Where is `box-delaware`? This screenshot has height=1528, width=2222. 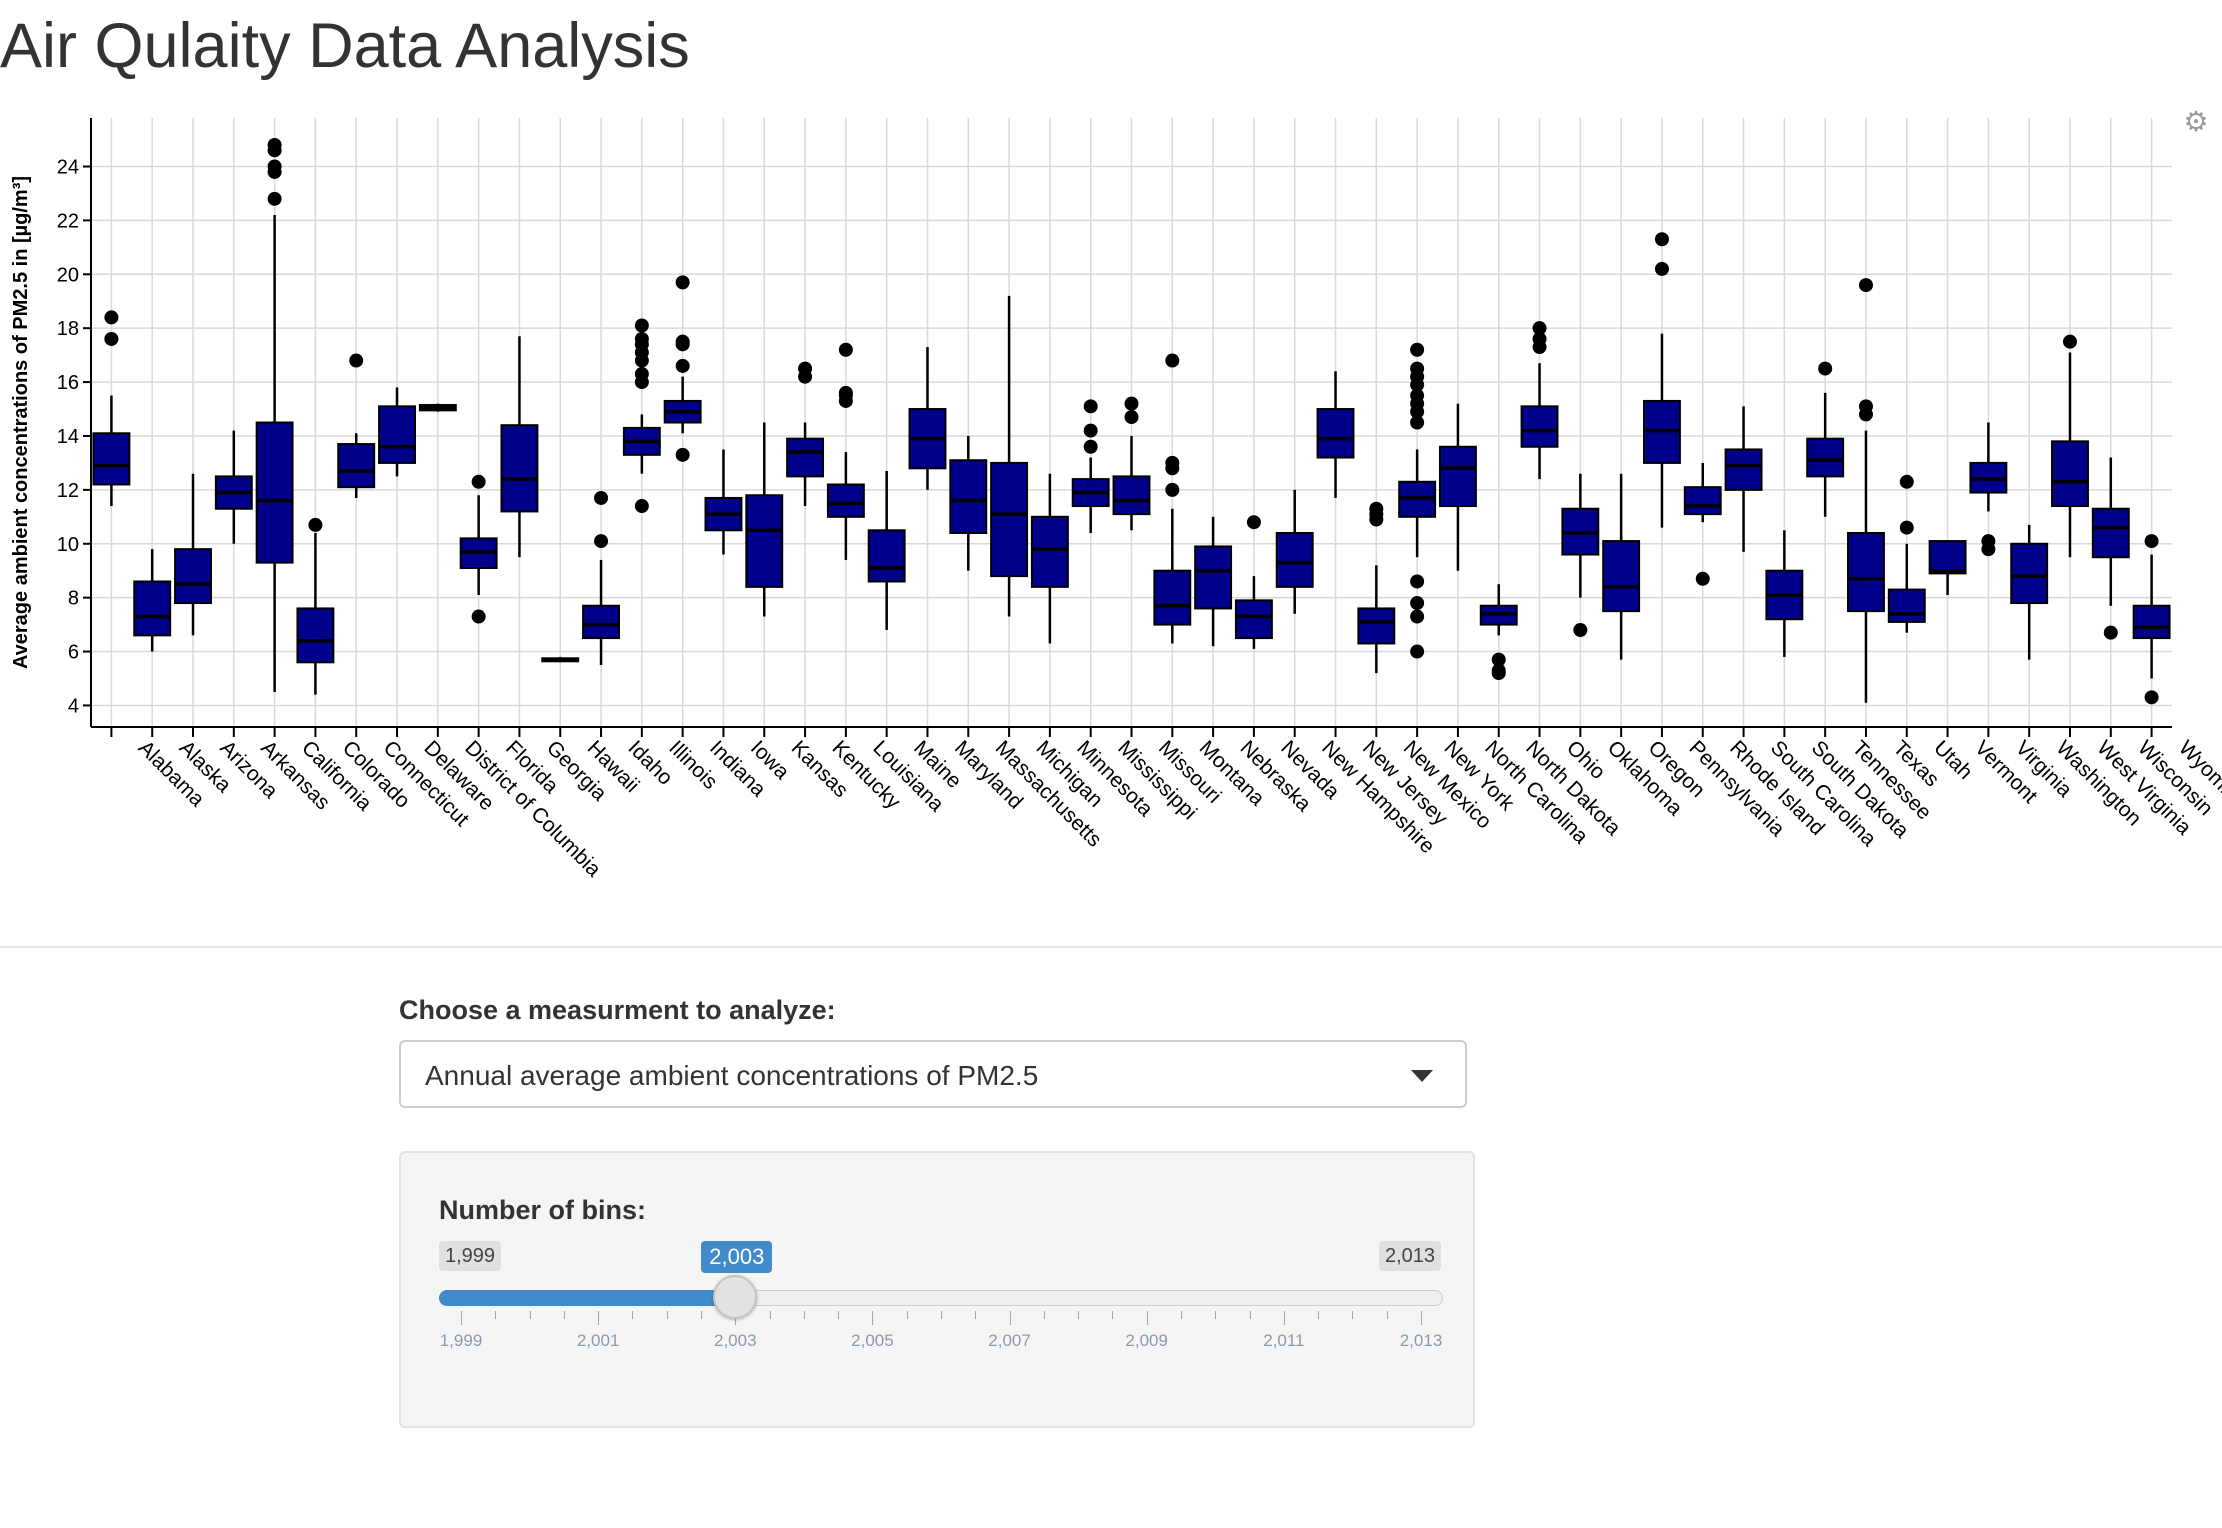 box-delaware is located at coordinates (397, 432).